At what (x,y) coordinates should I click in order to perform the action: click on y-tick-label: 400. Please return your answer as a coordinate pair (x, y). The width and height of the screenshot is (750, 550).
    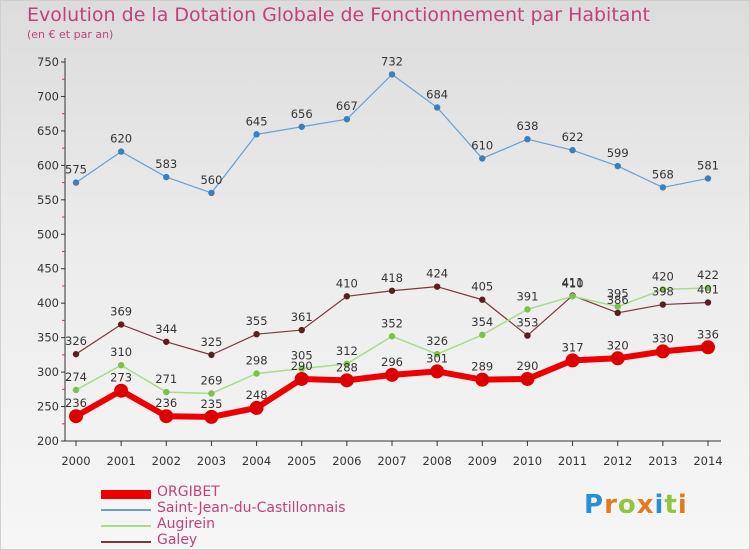
    Looking at the image, I should click on (48, 303).